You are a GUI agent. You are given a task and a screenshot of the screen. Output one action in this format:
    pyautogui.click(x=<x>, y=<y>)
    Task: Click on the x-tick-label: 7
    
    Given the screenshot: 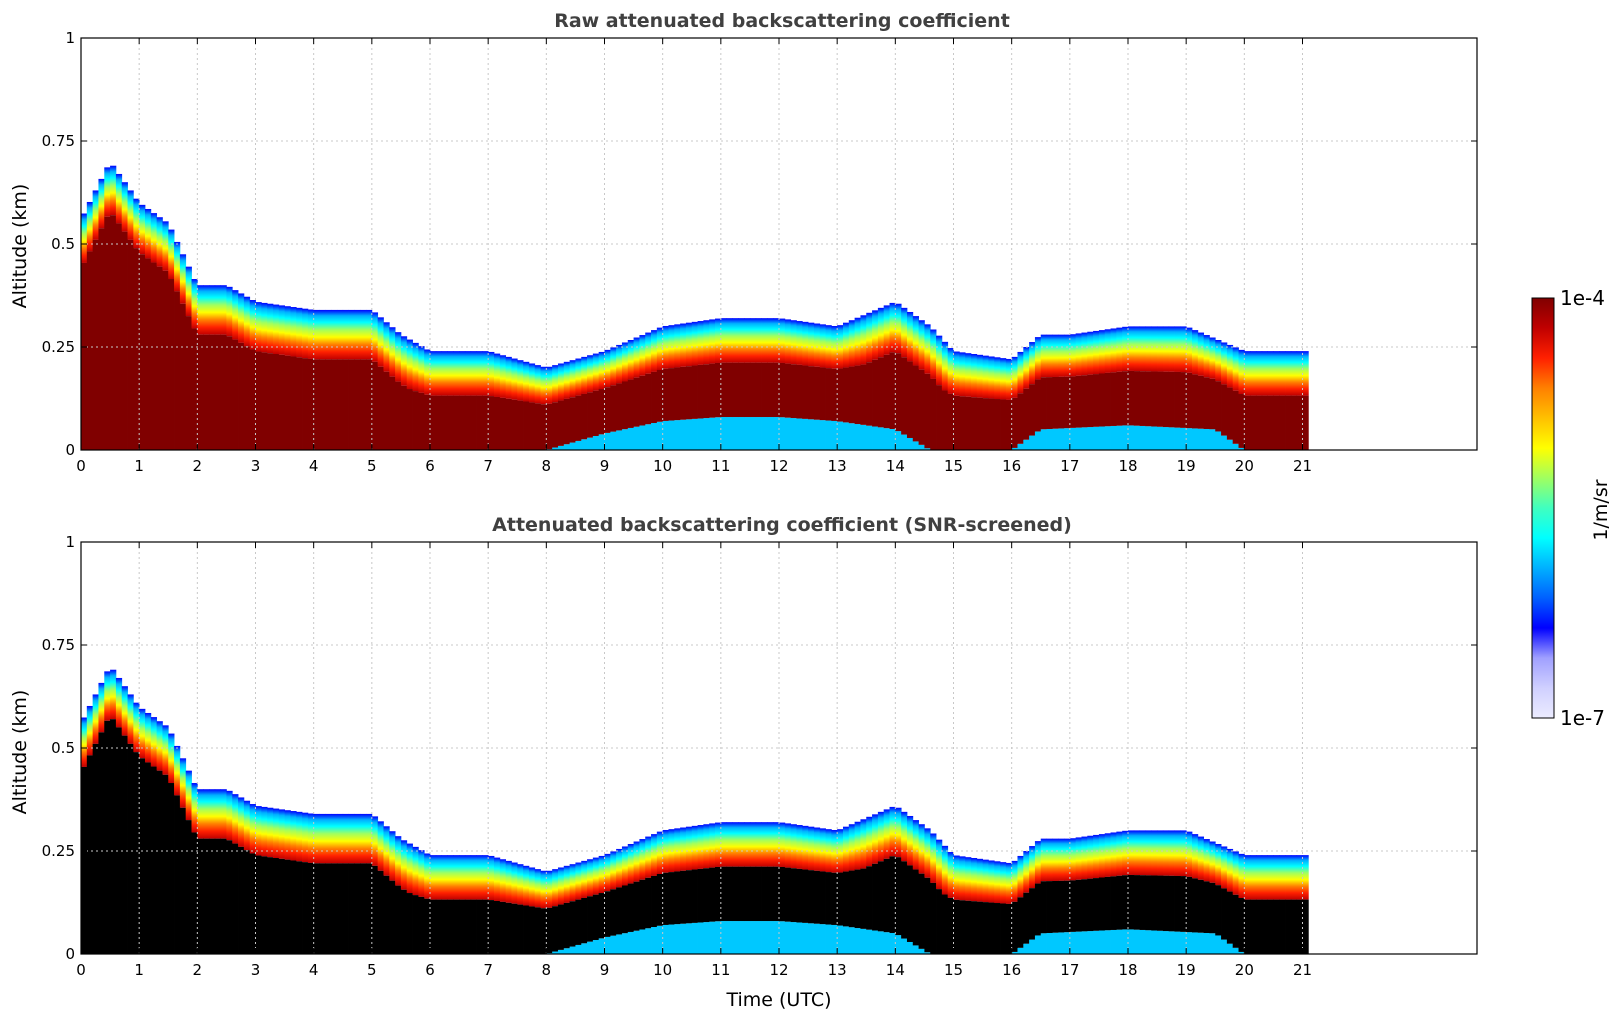 What is the action you would take?
    pyautogui.click(x=488, y=466)
    